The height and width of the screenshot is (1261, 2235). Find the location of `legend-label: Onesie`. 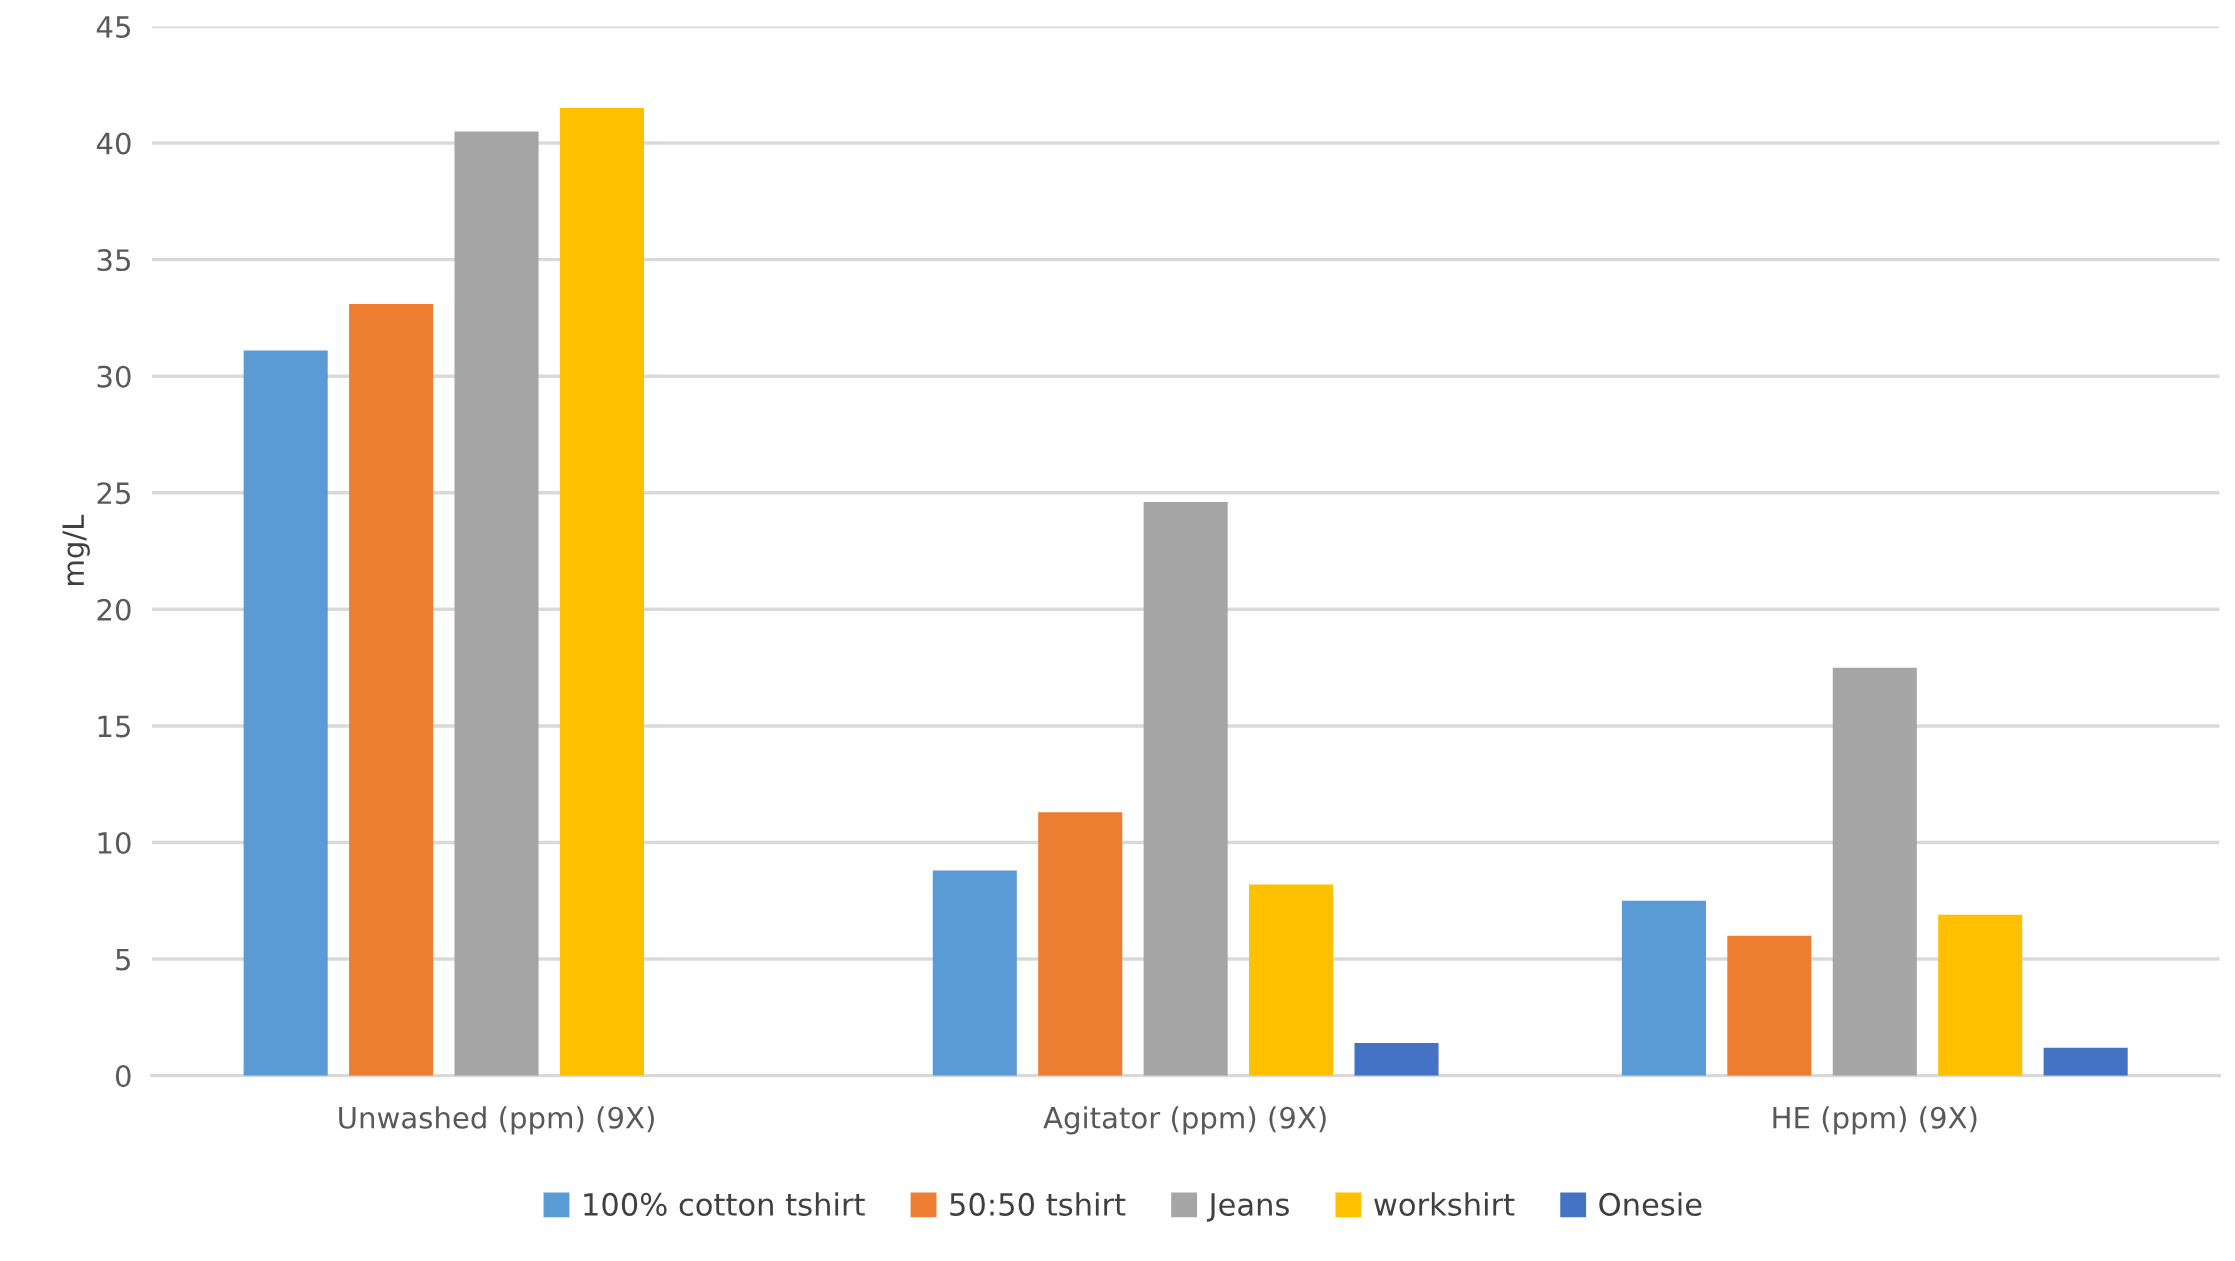

legend-label: Onesie is located at coordinates (1650, 1204).